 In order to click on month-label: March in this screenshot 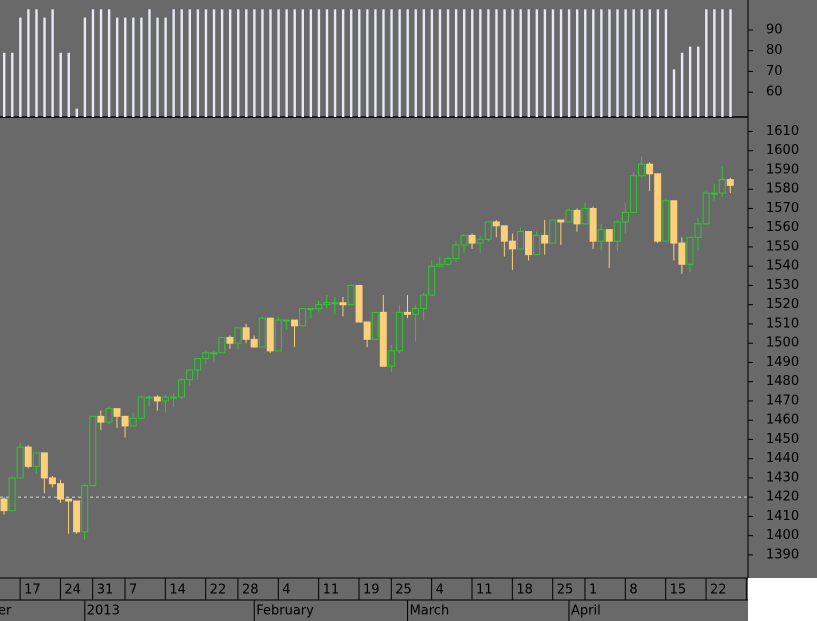, I will do `click(430, 611)`.